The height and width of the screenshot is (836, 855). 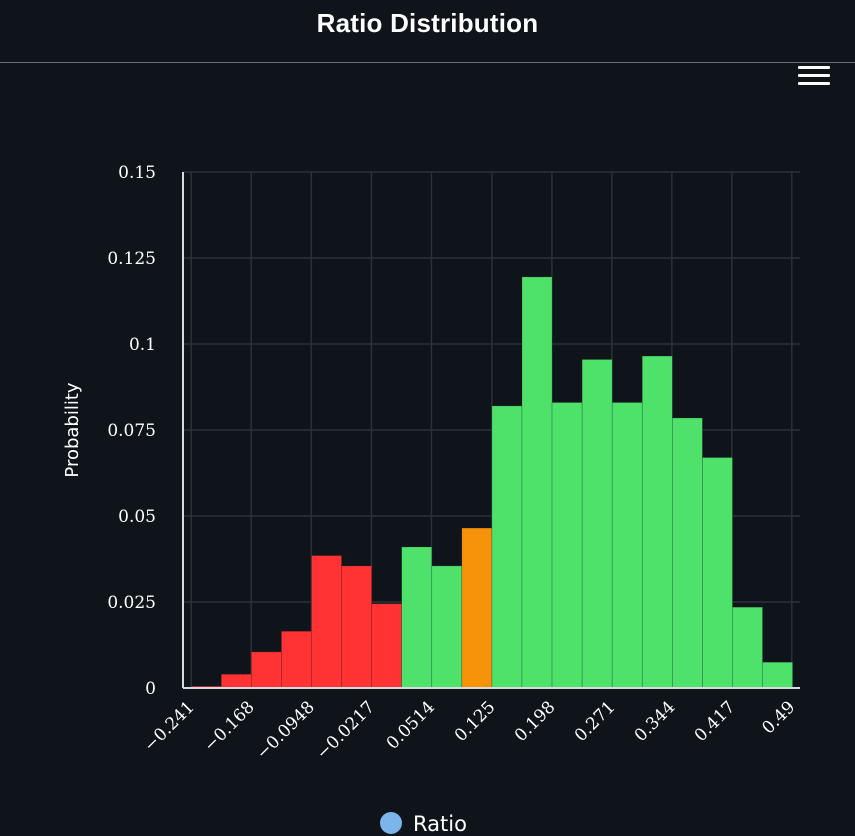 I want to click on y-tick-labels: 0 0.025 0.05 0.075 0.1 0.125 0.15, so click(x=131, y=431).